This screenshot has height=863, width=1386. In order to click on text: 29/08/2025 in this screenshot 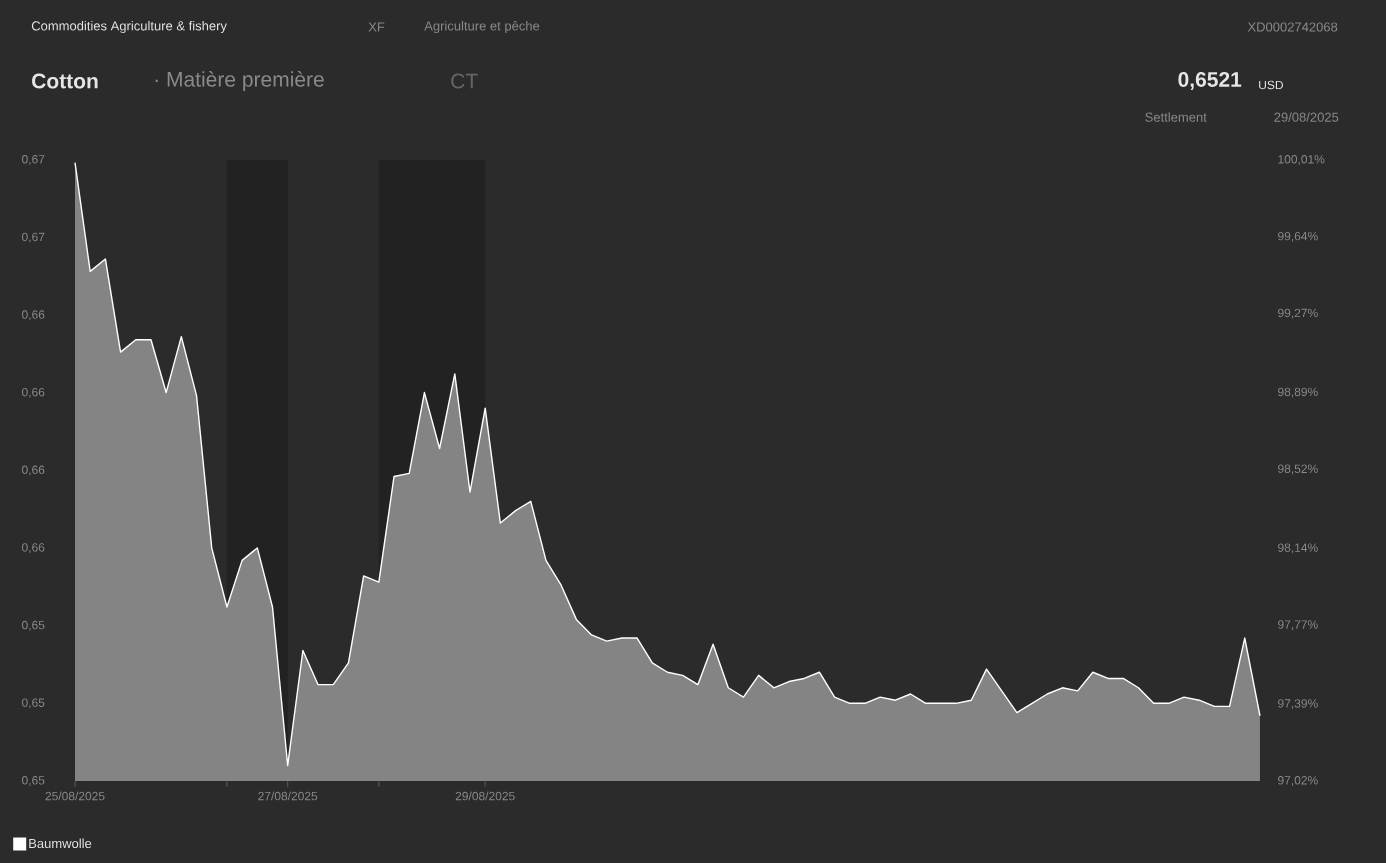, I will do `click(1306, 117)`.